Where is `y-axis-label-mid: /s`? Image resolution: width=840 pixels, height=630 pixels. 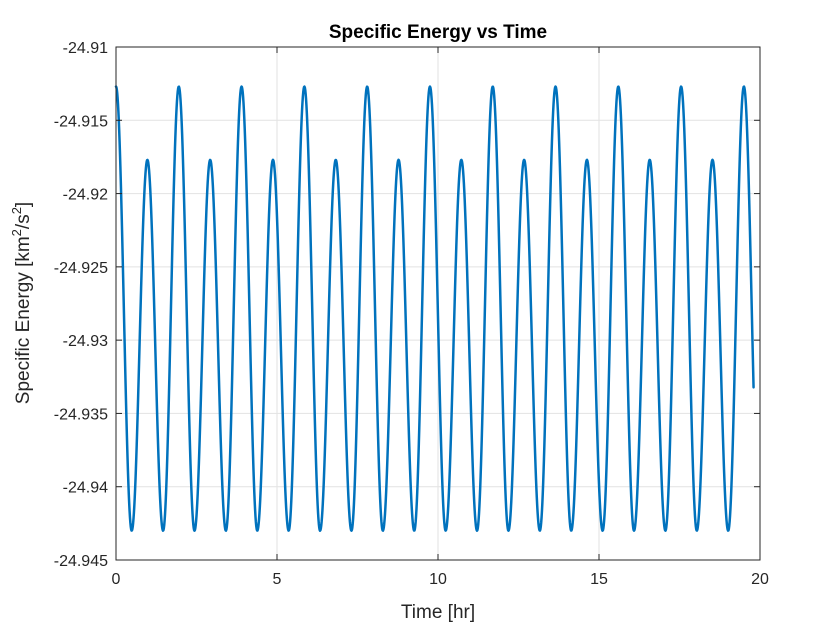 y-axis-label-mid: /s is located at coordinates (23, 221).